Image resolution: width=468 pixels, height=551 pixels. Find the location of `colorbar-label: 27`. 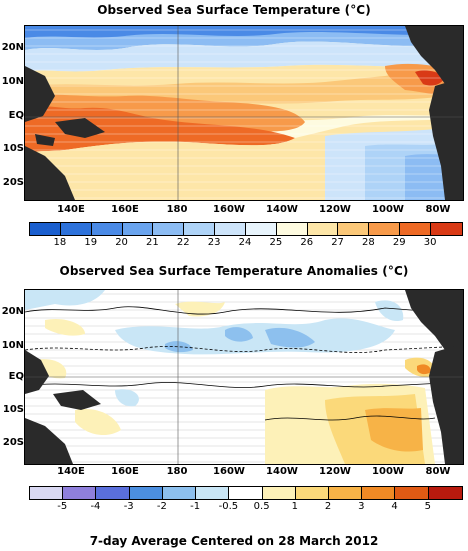

colorbar-label: 27 is located at coordinates (337, 242).